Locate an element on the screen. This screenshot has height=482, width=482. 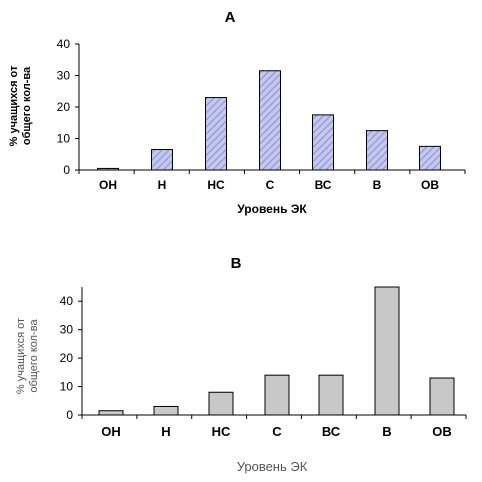
chart-b-xticks: ОН Н НС С ВС В ОВ is located at coordinates (274, 427).